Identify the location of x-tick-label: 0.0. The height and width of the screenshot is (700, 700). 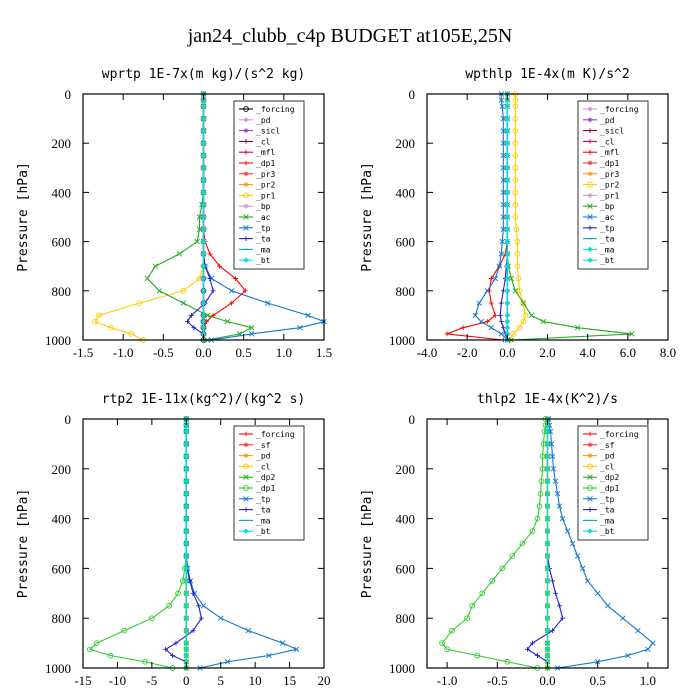
(203, 352).